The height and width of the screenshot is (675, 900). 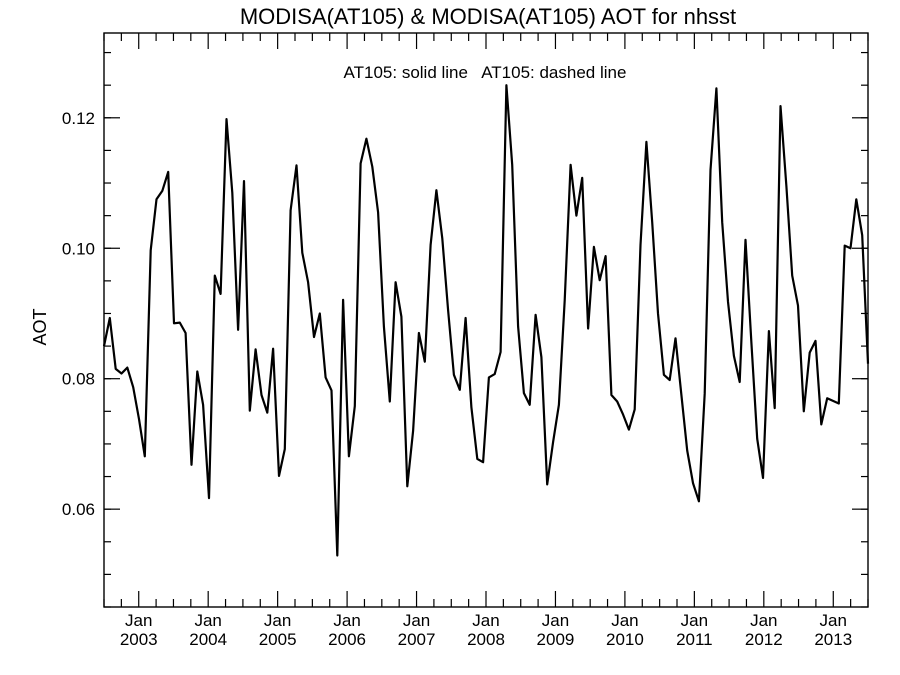 What do you see at coordinates (78, 509) in the screenshot?
I see `y-tick-label: 0.06` at bounding box center [78, 509].